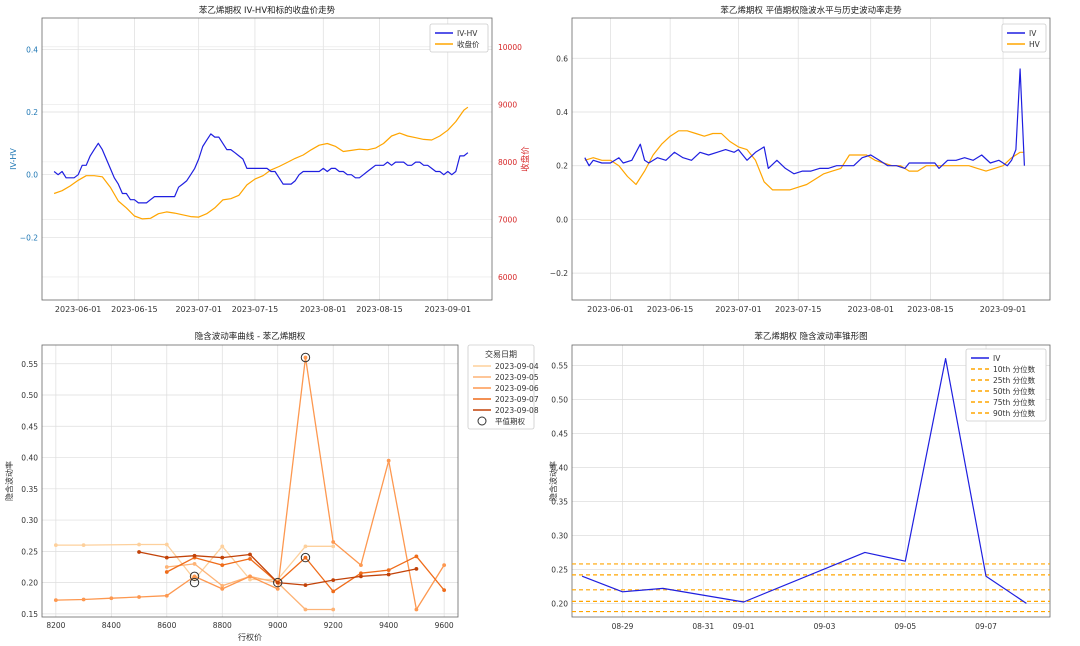 The width and height of the screenshot is (1080, 646). What do you see at coordinates (267, 10) in the screenshot?
I see `chart-title: 苯乙烯期权 IV-HV和标的收盘价走势` at bounding box center [267, 10].